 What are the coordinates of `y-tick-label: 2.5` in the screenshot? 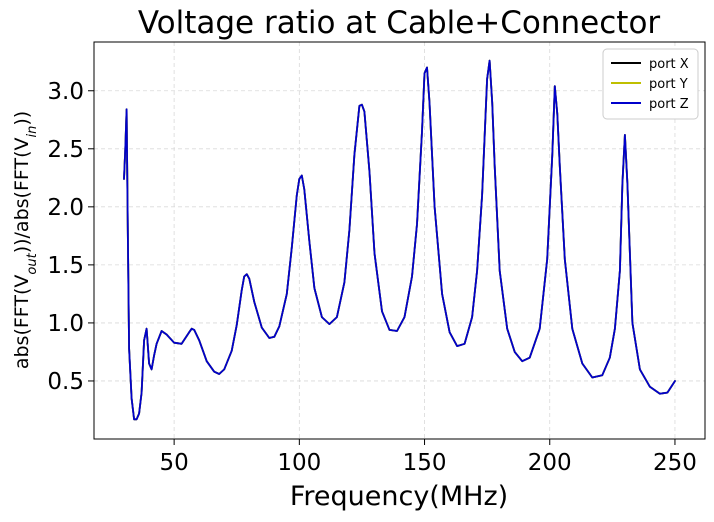 It's located at (65, 150).